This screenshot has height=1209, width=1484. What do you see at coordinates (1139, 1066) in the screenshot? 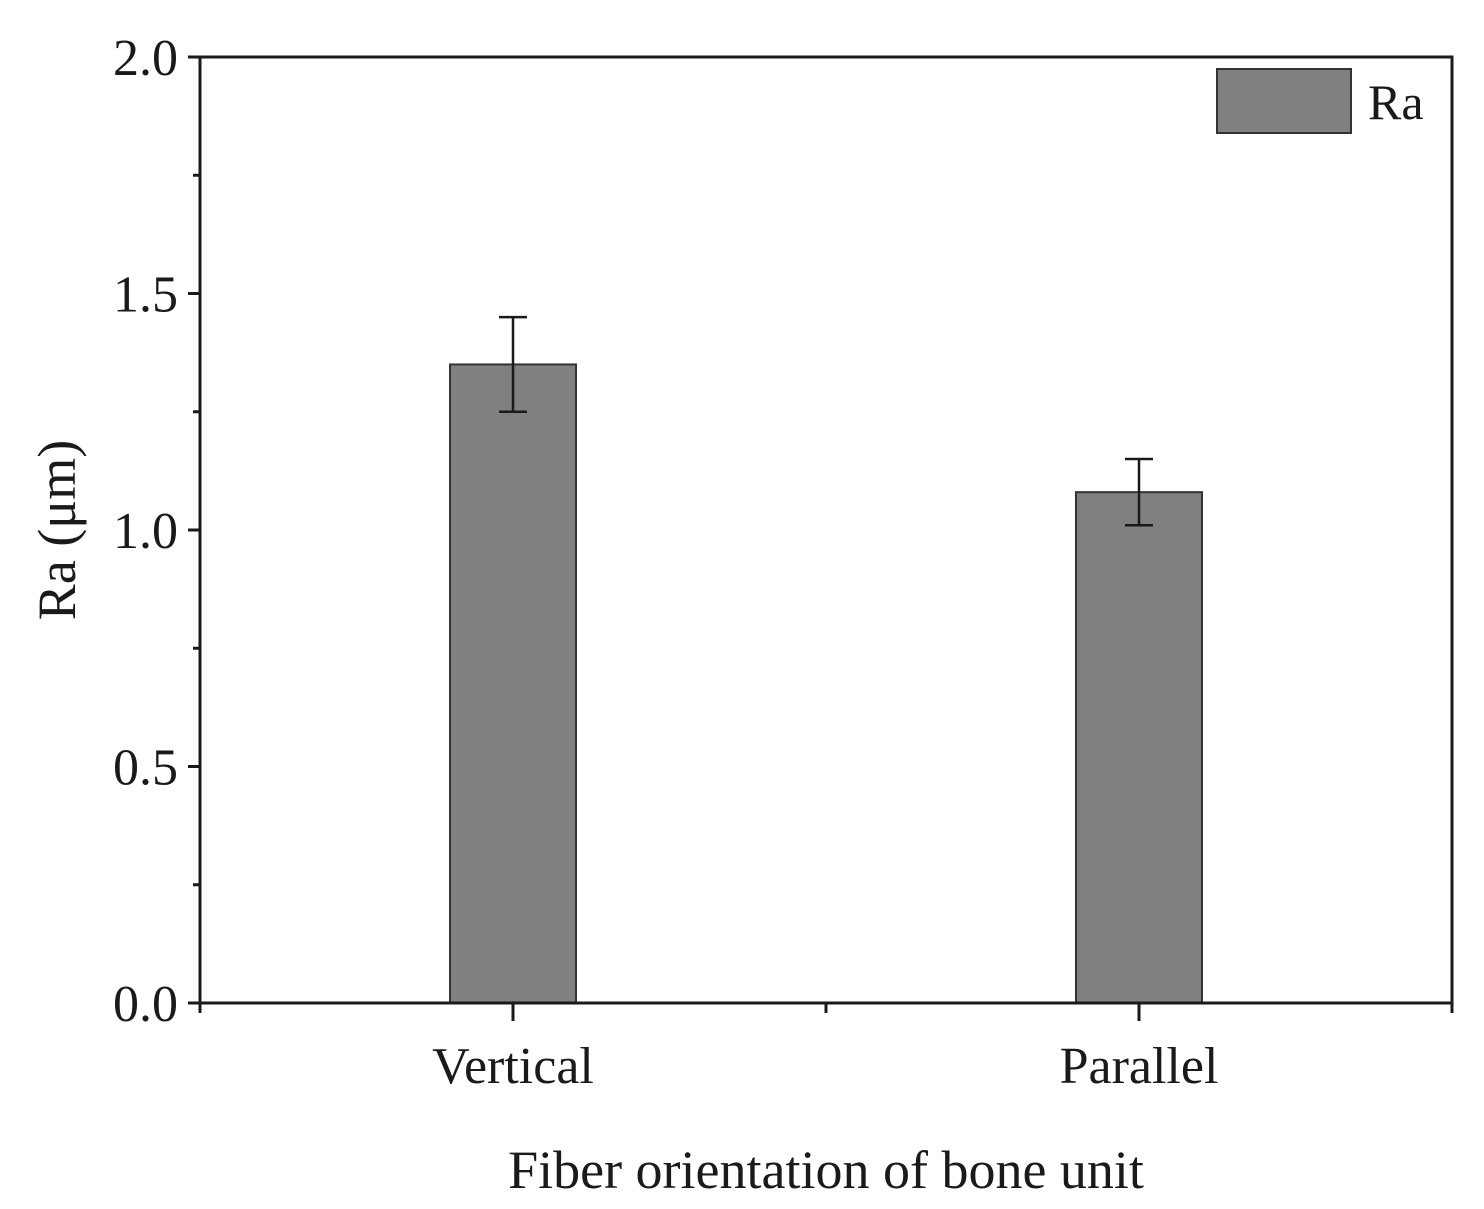
I see `x-tick-label: Parallel` at bounding box center [1139, 1066].